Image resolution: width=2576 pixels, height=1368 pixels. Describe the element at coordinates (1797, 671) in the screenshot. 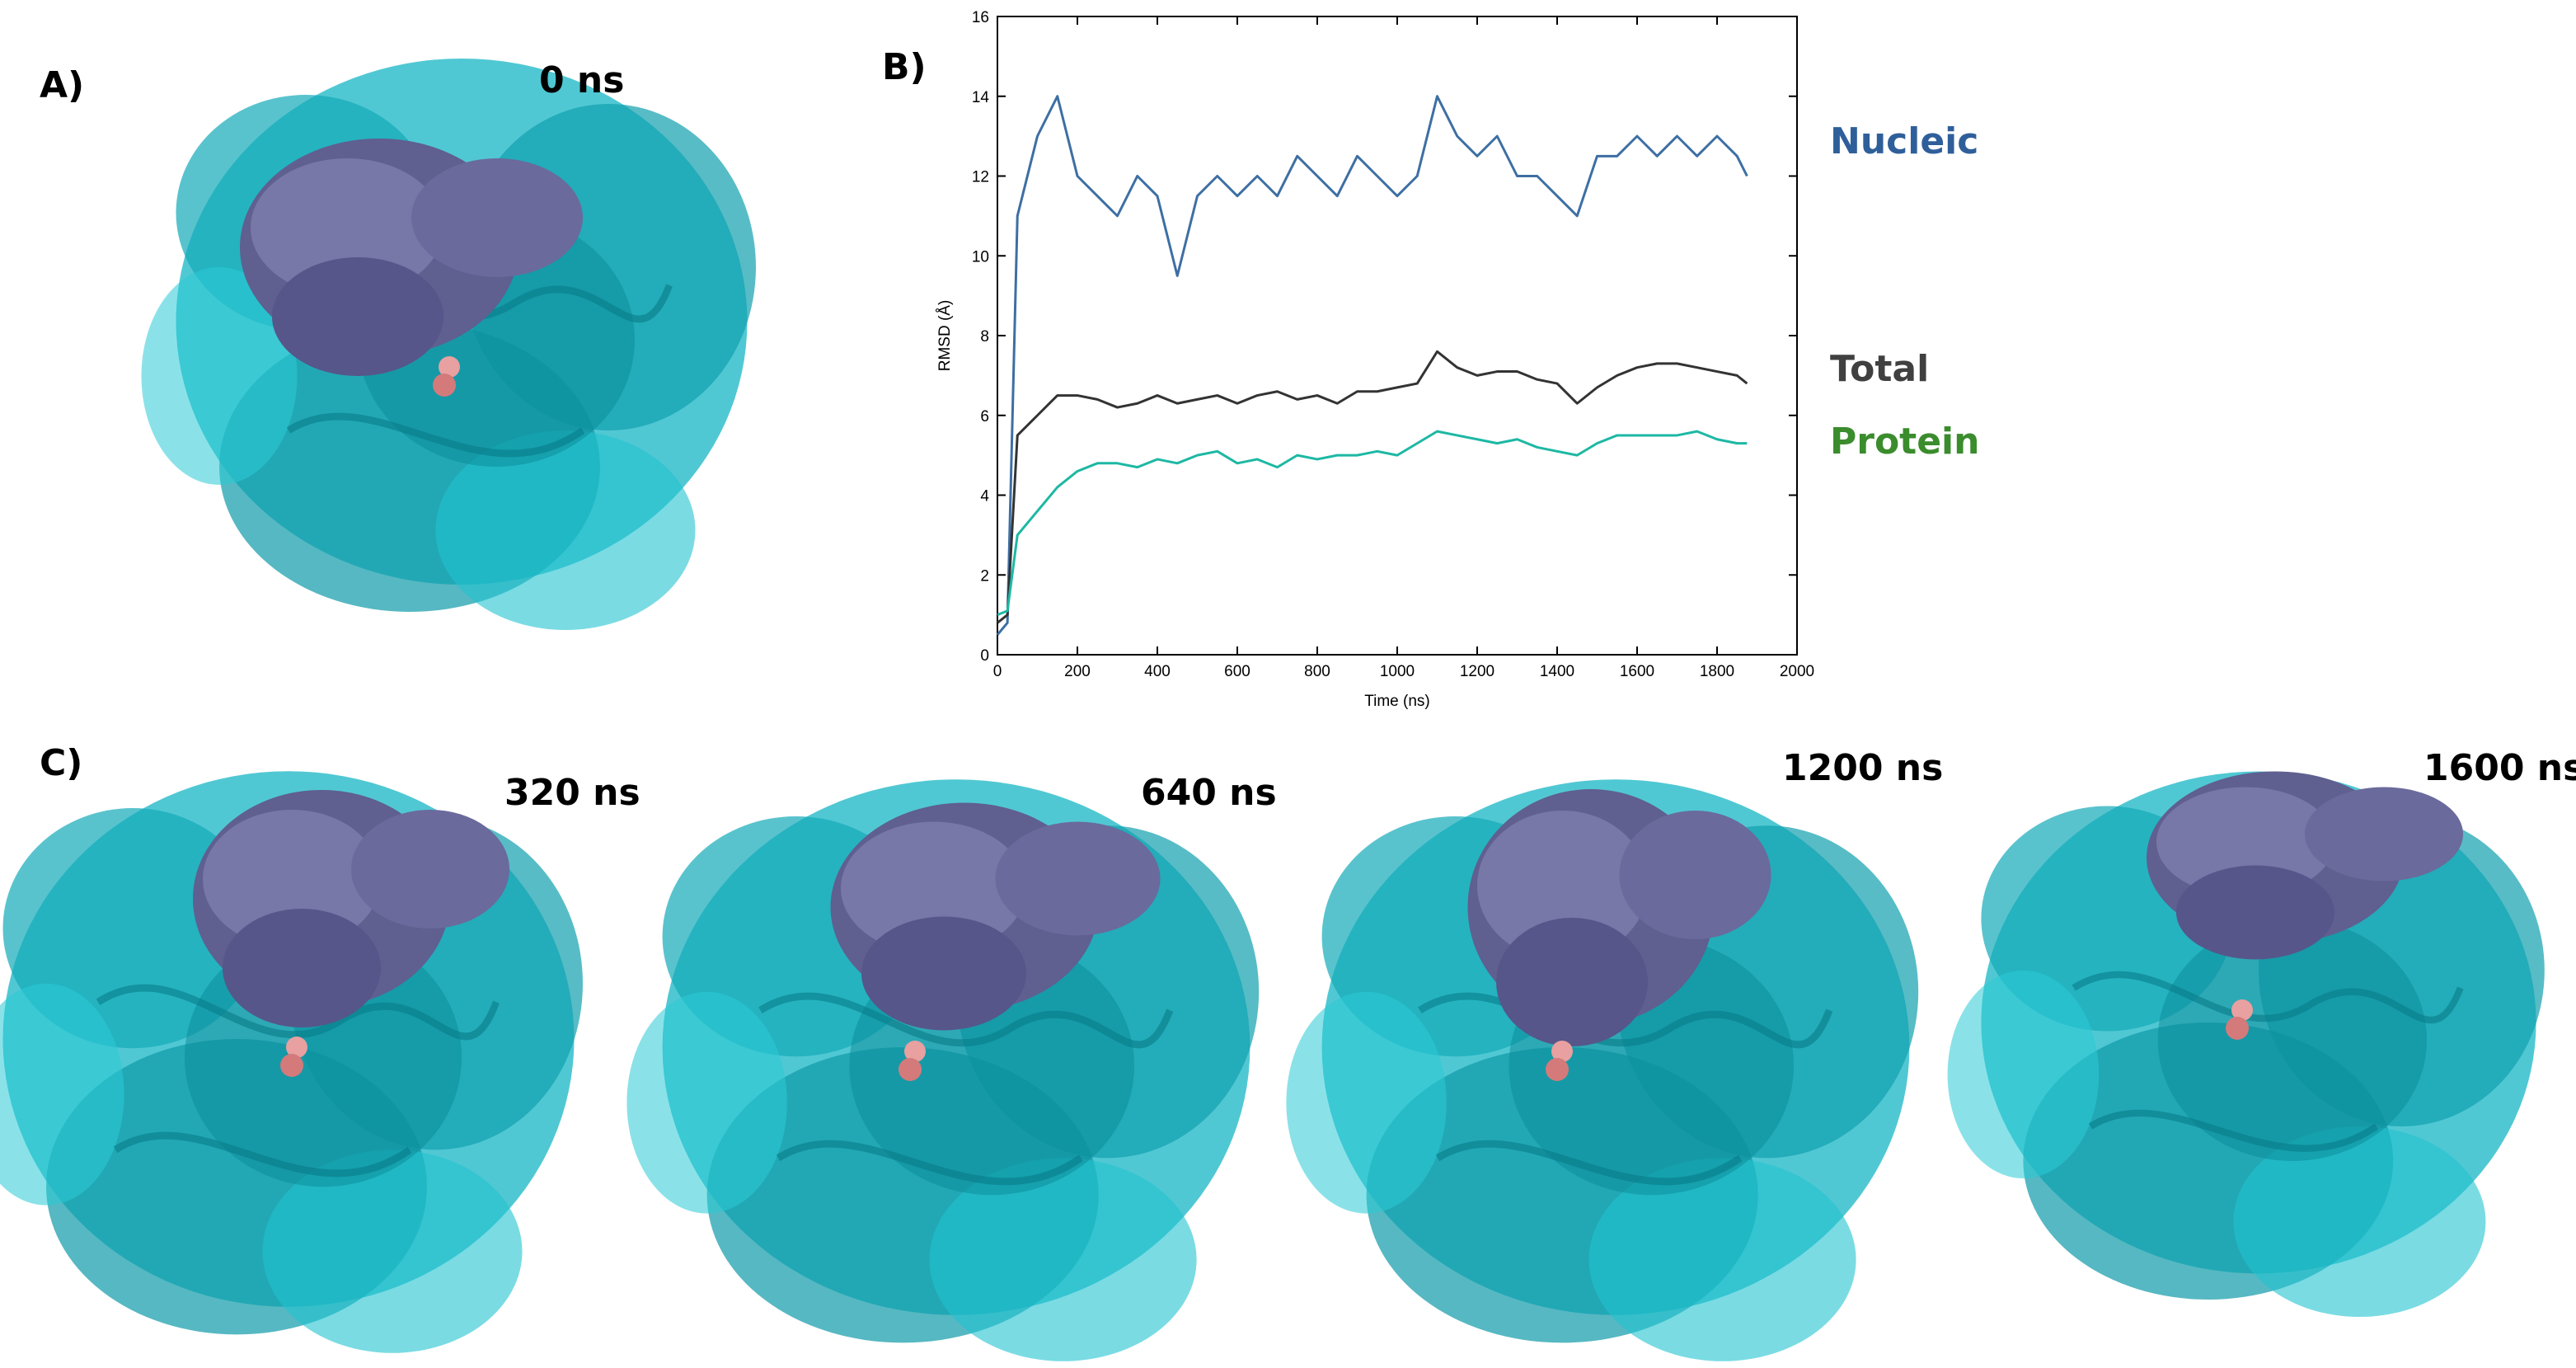

I see `x-tick-label: 2000` at that location.